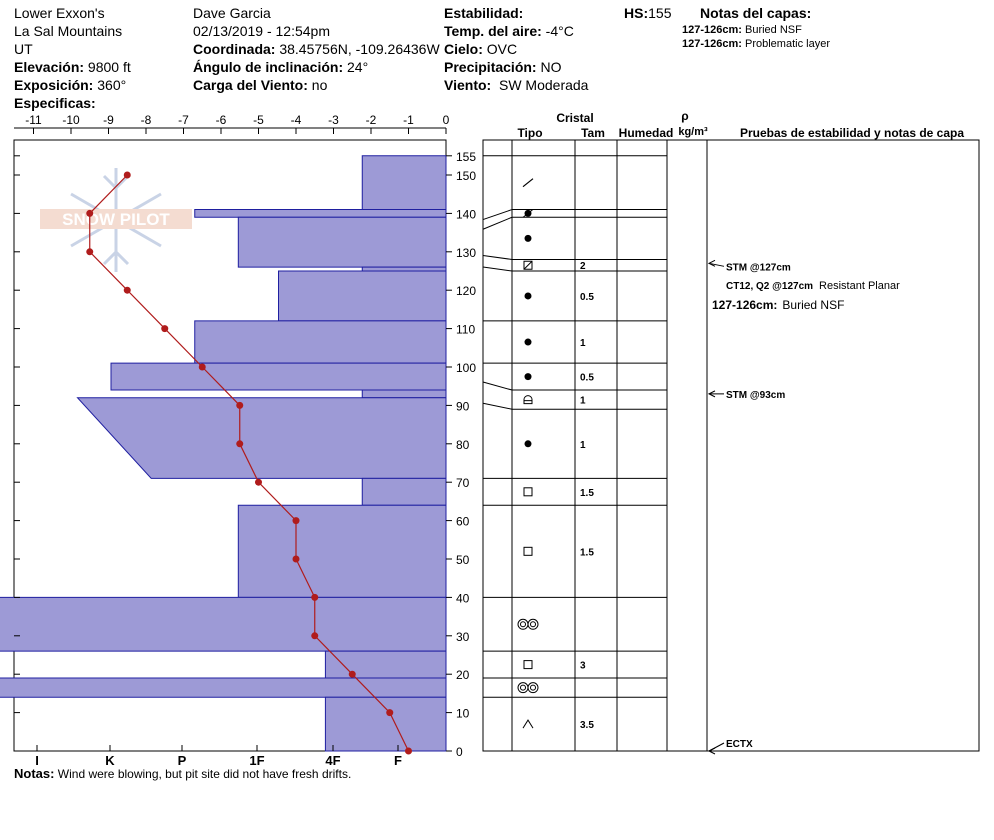 Image resolution: width=994 pixels, height=840 pixels. Describe the element at coordinates (466, 176) in the screenshot. I see `height-tick-label: 150` at that location.